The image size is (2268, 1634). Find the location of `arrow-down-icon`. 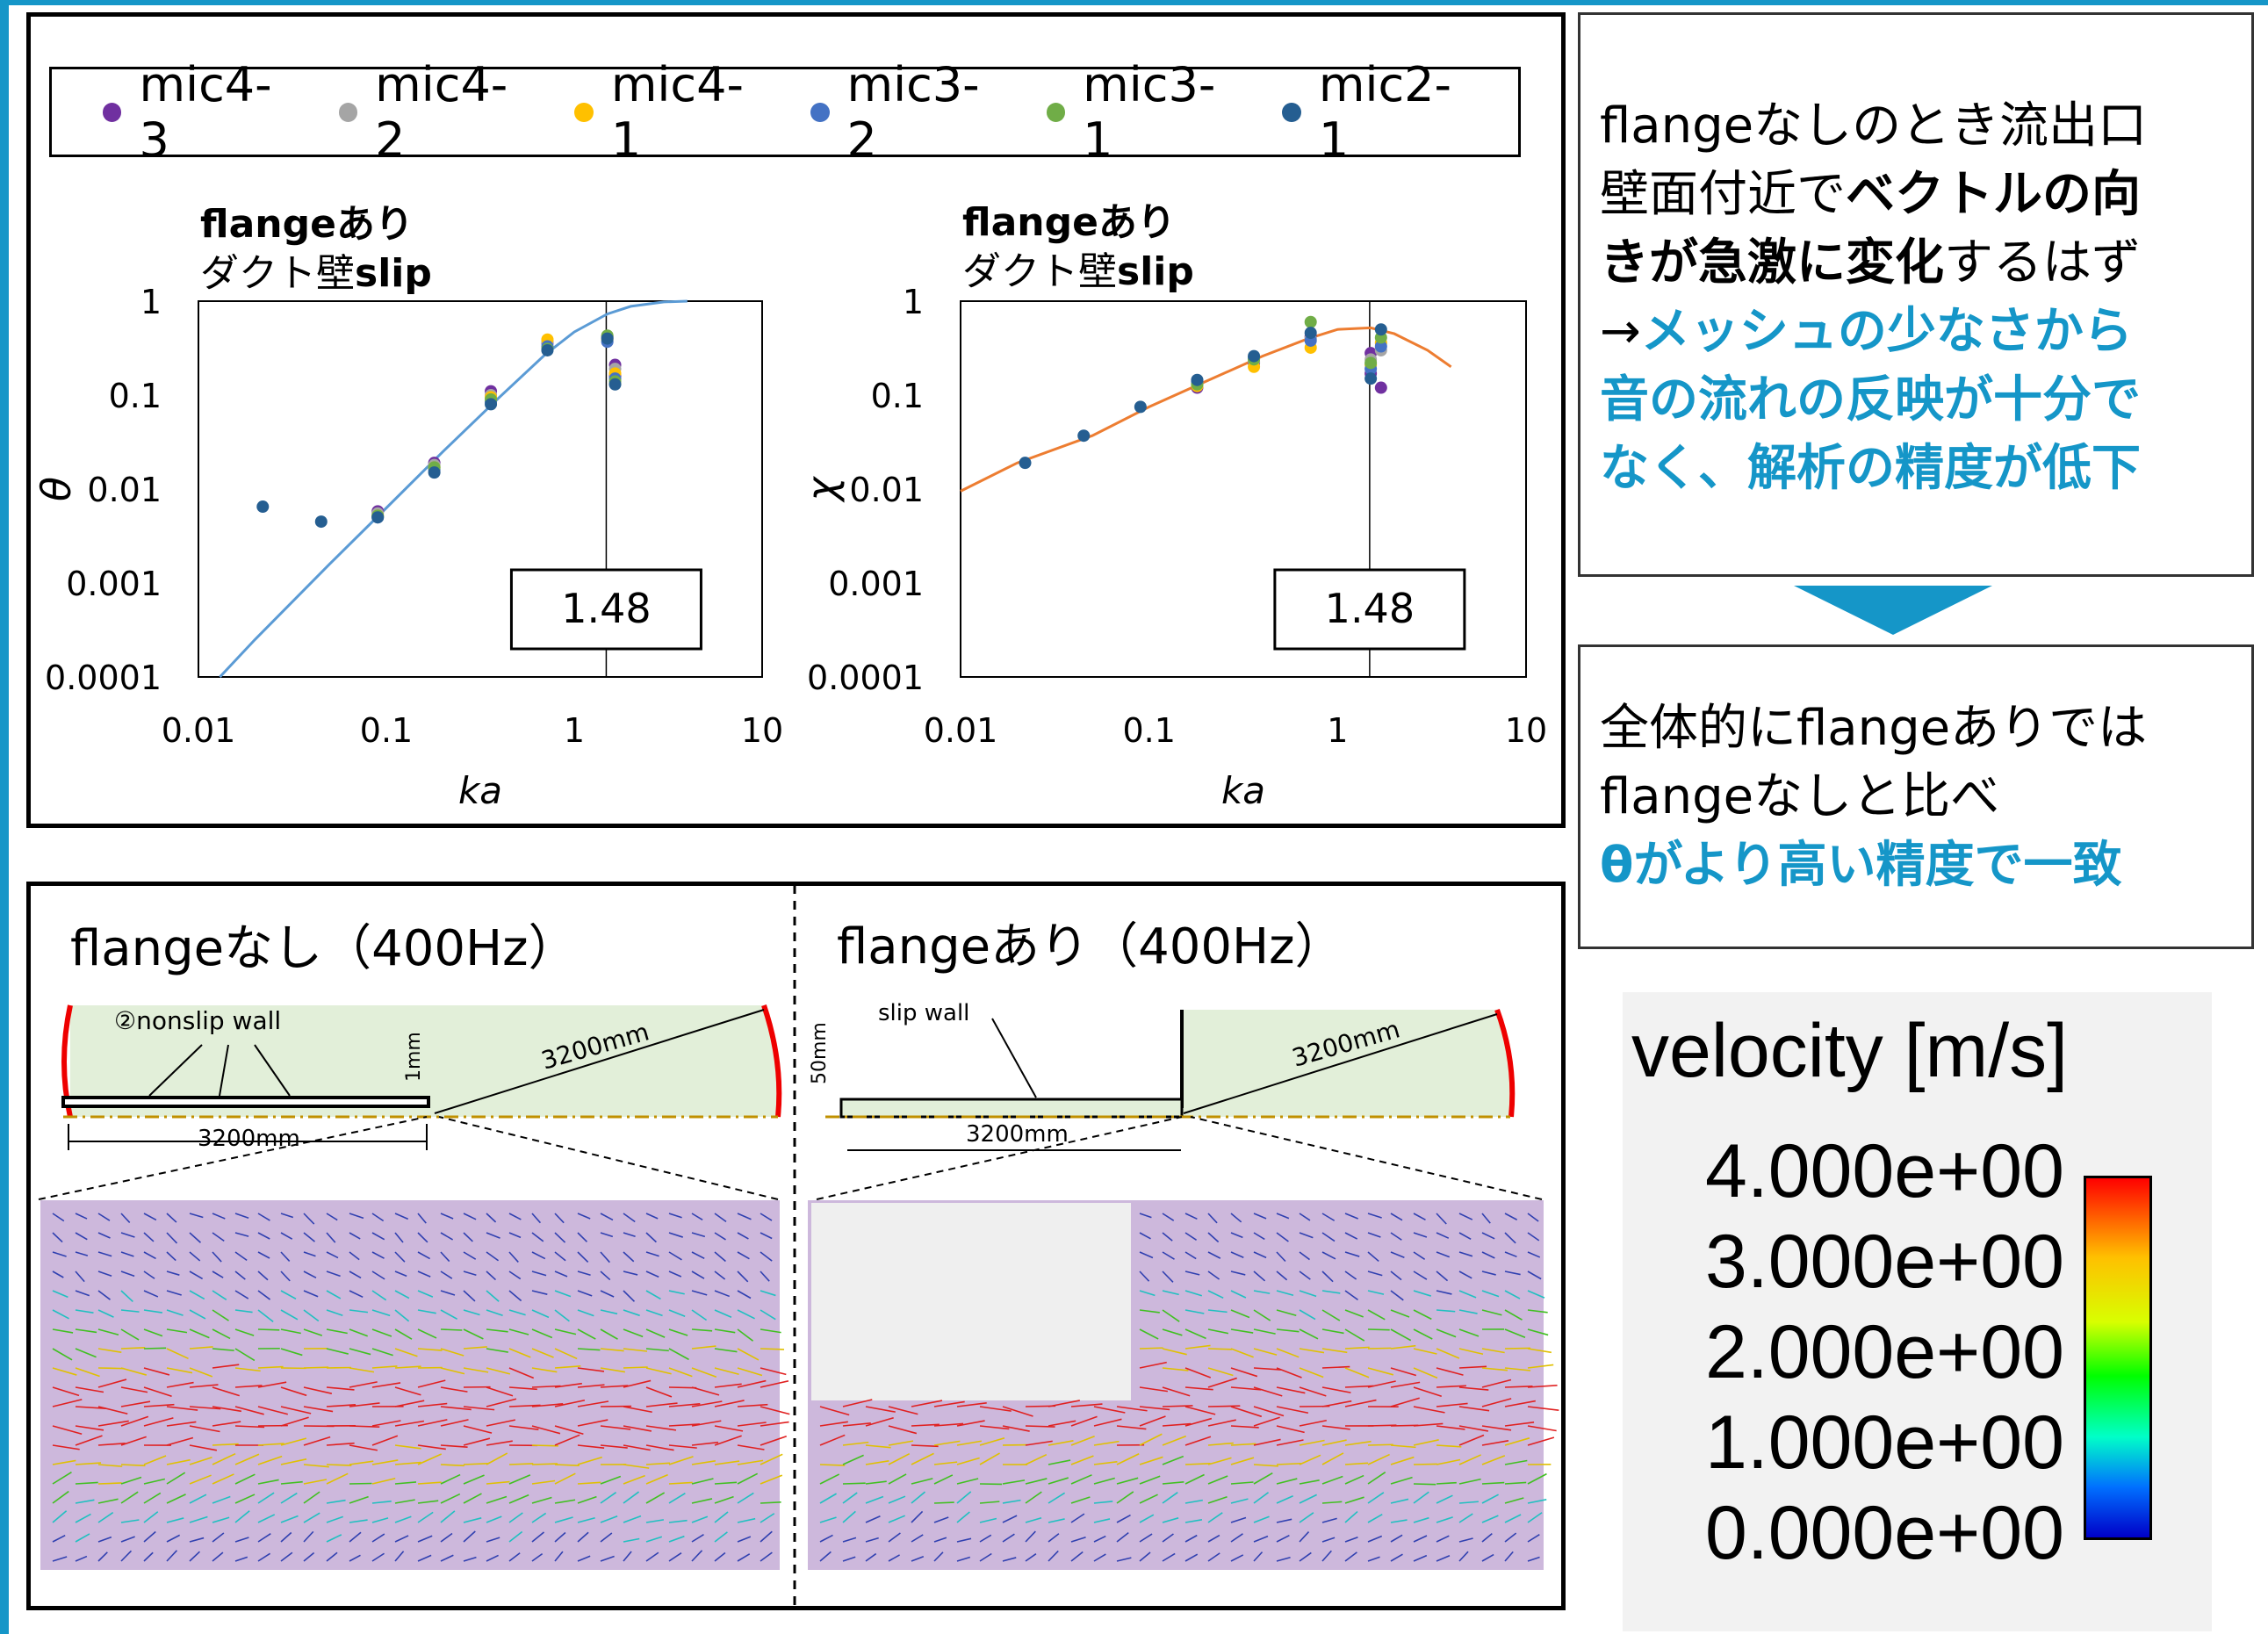

arrow-down-icon is located at coordinates (1893, 611).